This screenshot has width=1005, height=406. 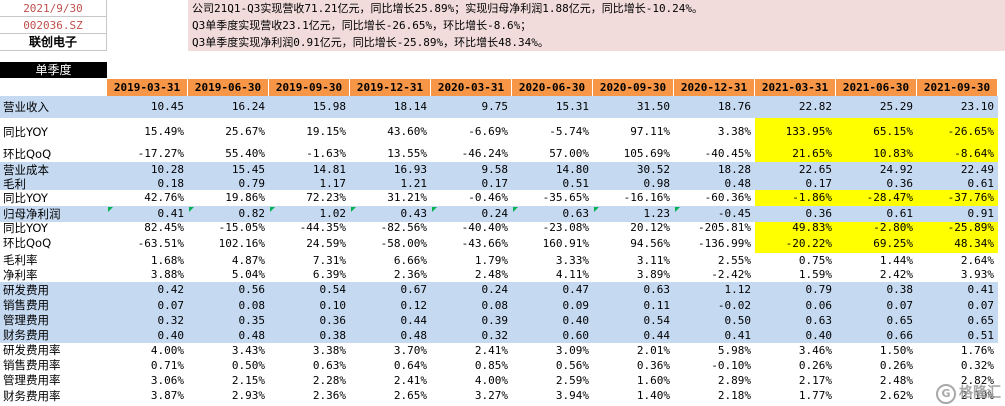 What do you see at coordinates (309, 275) in the screenshot?
I see `table-cell: 6.39%` at bounding box center [309, 275].